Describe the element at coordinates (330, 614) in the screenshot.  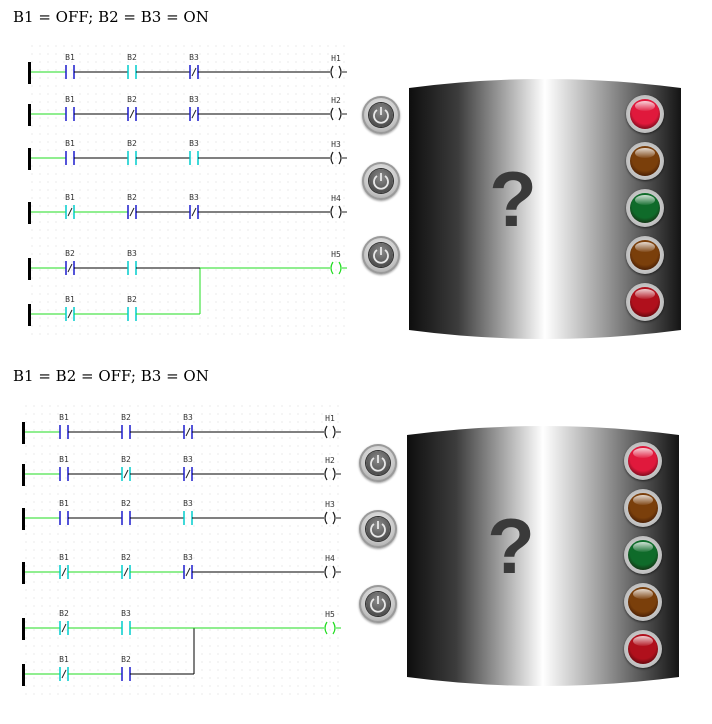
I see `coil-label: H5` at that location.